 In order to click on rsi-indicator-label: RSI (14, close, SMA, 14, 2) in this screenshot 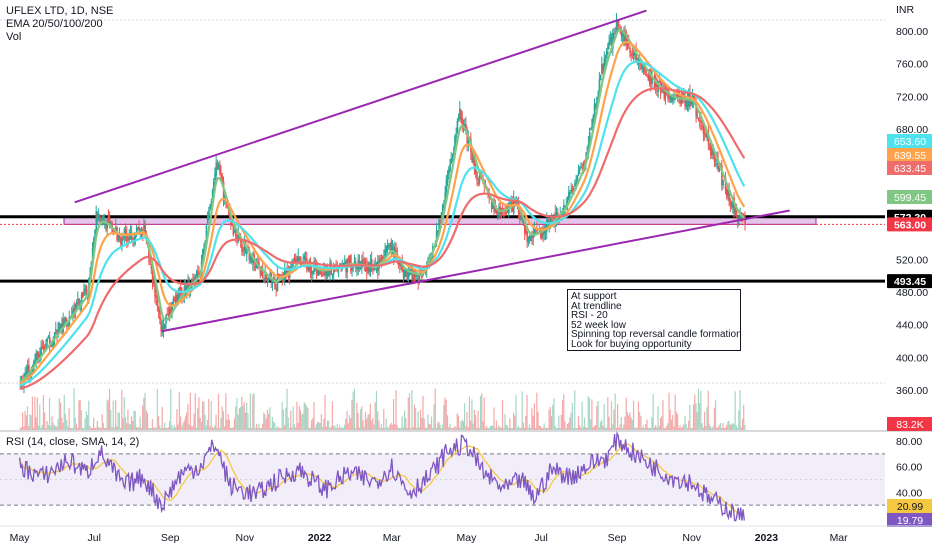, I will do `click(73, 442)`.